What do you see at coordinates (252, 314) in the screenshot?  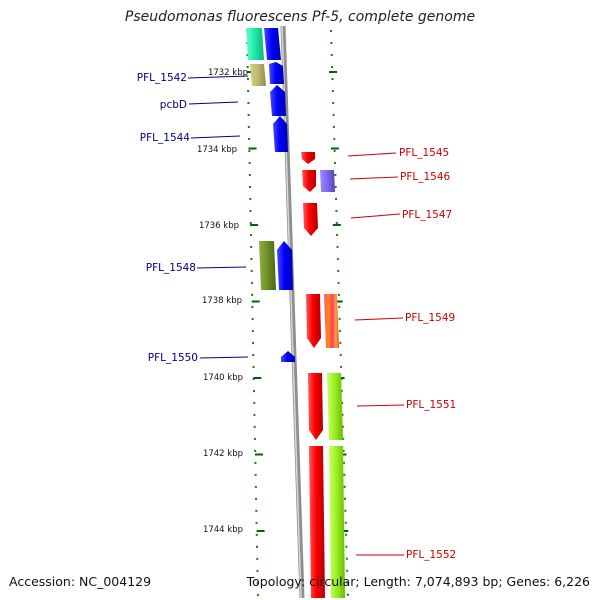 I see `outer-dotted-guide-left` at bounding box center [252, 314].